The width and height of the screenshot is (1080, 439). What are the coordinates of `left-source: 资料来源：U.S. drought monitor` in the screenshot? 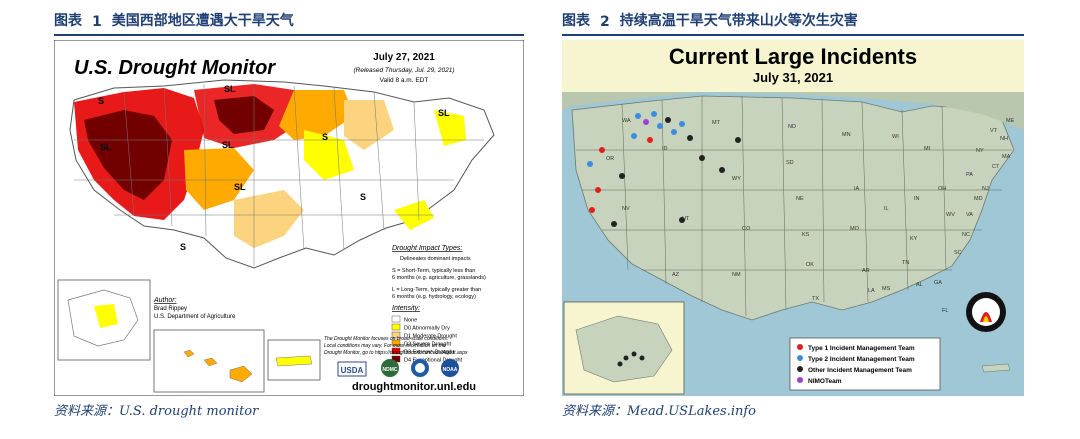 It's located at (156, 411).